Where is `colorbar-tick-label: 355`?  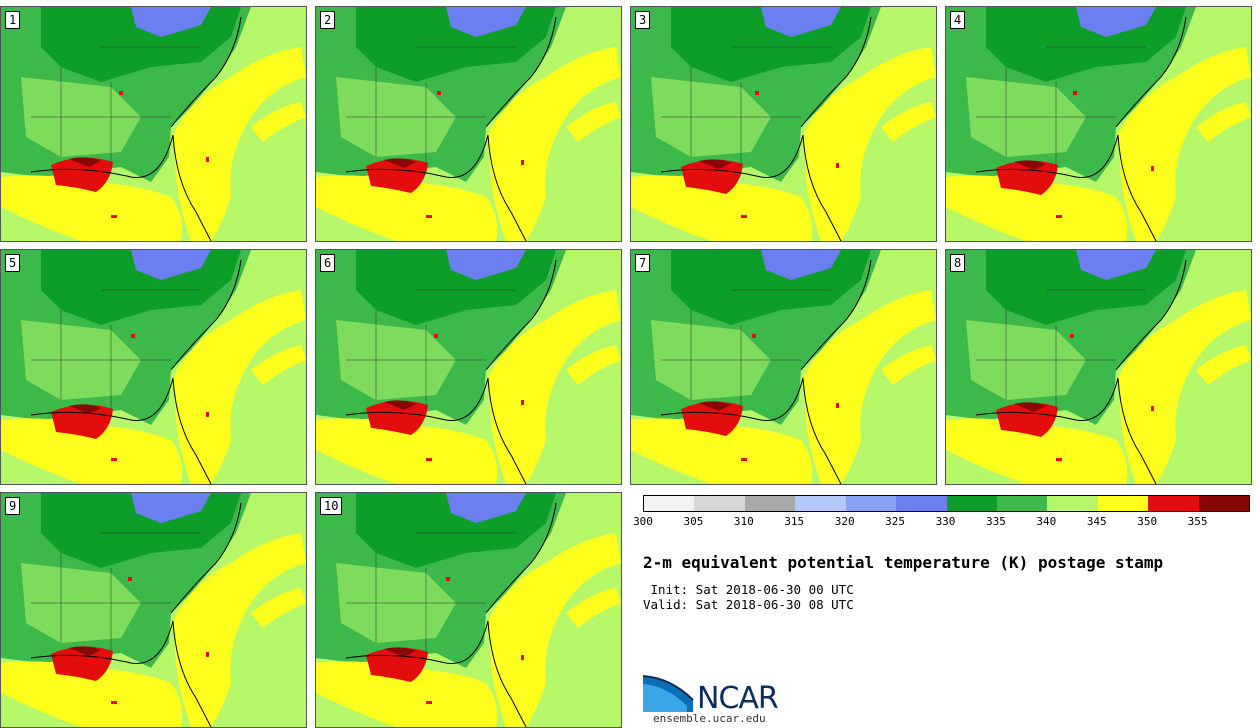
colorbar-tick-label: 355 is located at coordinates (1197, 521).